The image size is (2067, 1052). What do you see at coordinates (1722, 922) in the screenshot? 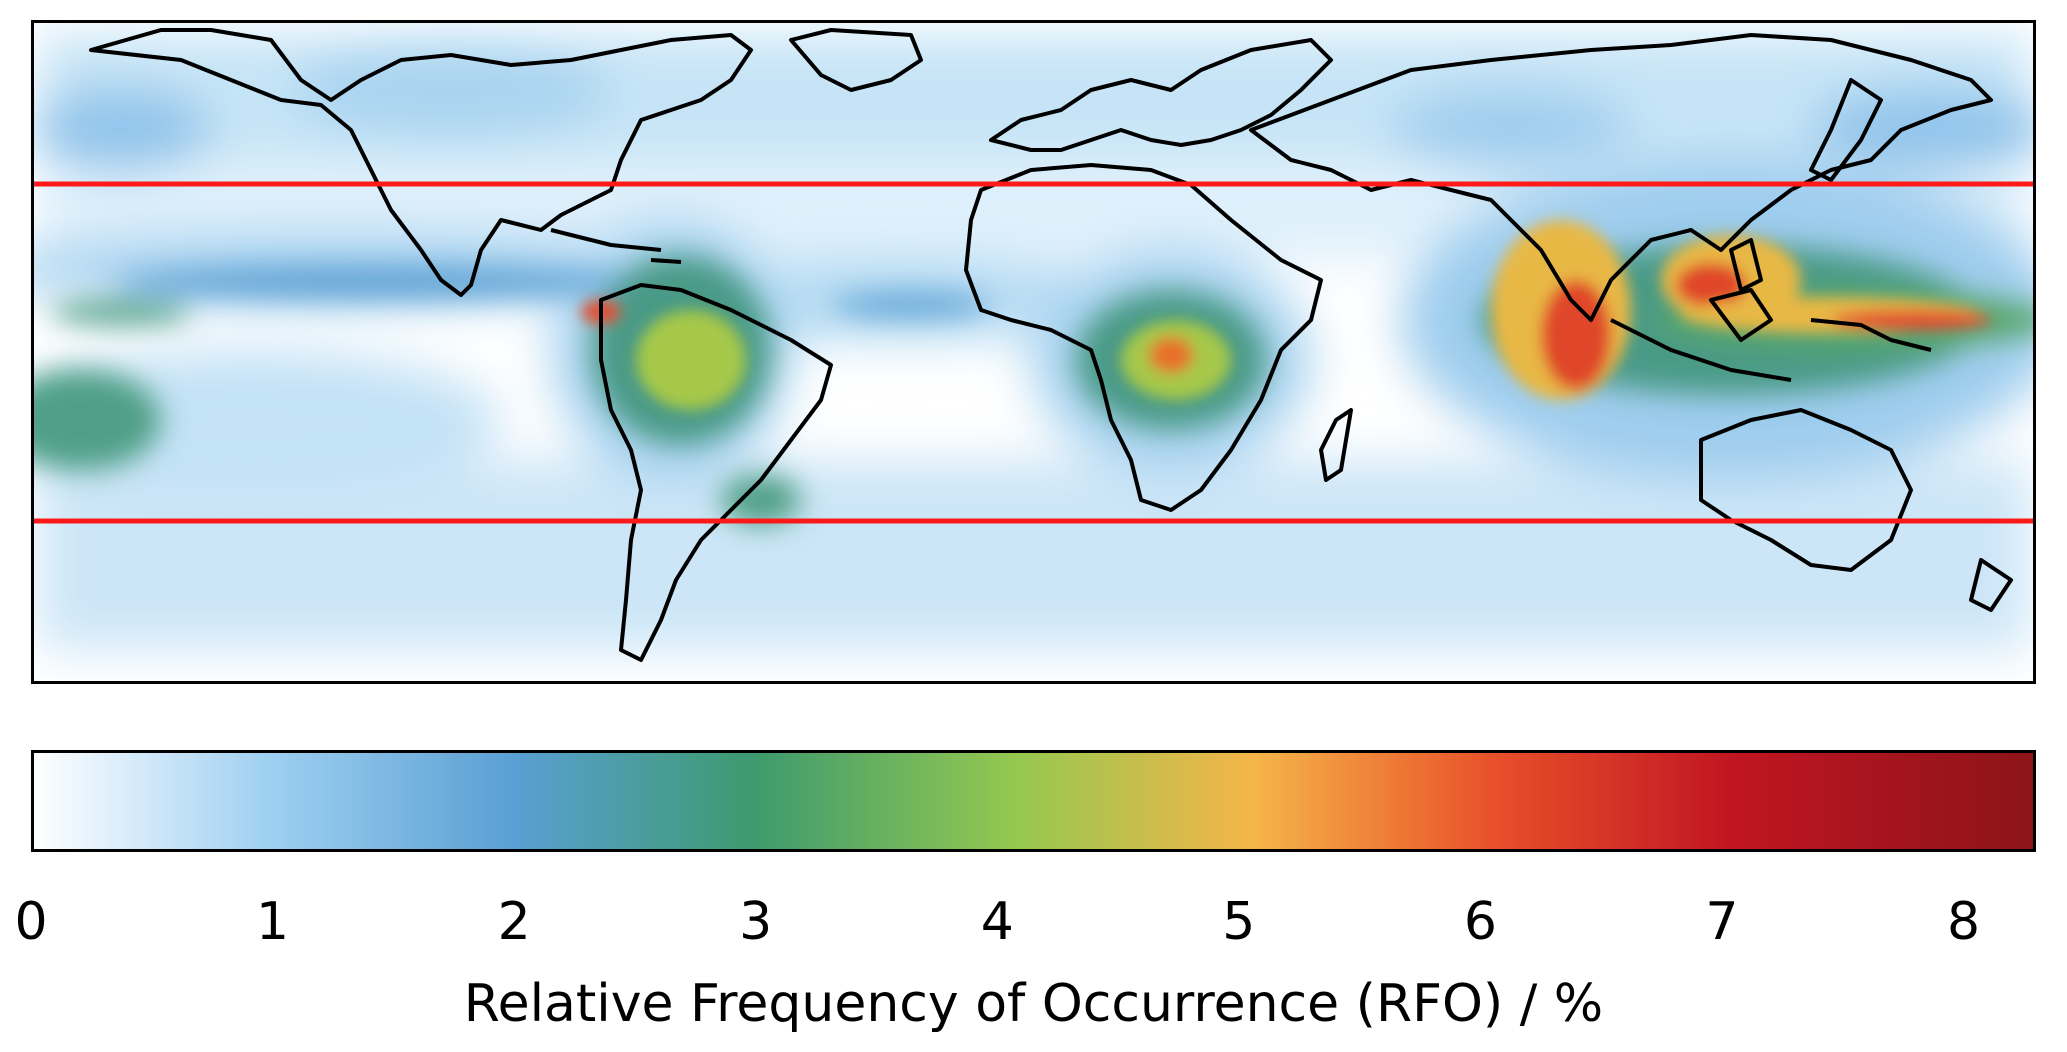
I see `colorbar-tick-label: 7` at bounding box center [1722, 922].